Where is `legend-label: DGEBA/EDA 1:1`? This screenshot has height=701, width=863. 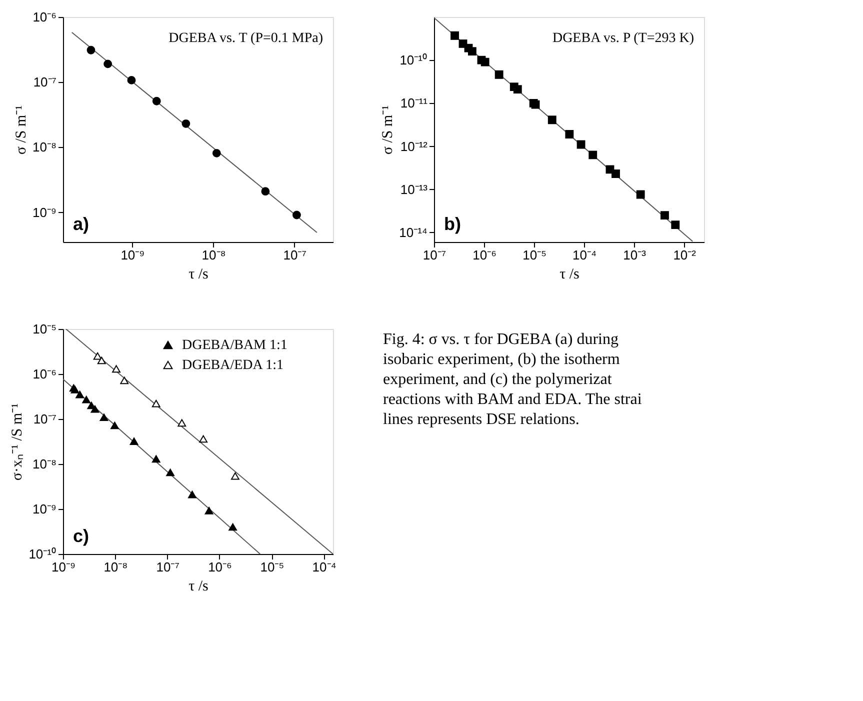 legend-label: DGEBA/EDA 1:1 is located at coordinates (233, 365).